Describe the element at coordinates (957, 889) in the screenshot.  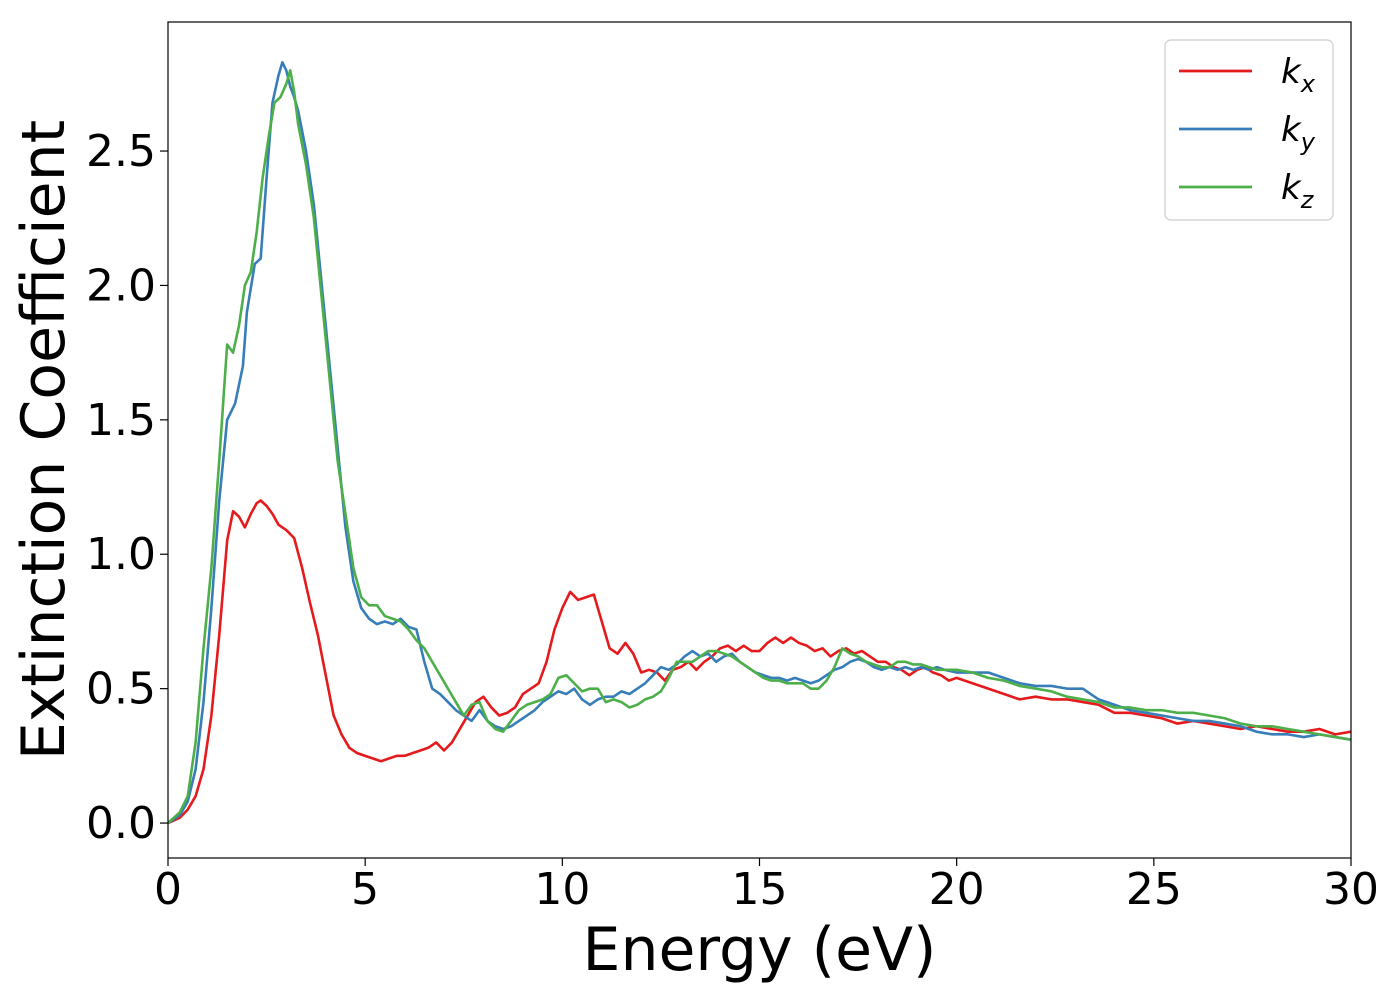
I see `x-tick-label: 20` at that location.